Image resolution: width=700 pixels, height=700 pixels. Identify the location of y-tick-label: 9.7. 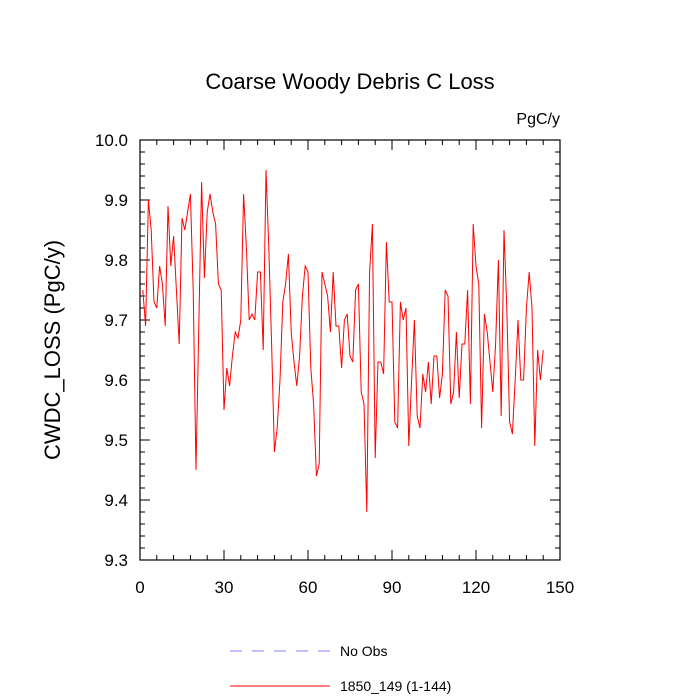
(116, 320).